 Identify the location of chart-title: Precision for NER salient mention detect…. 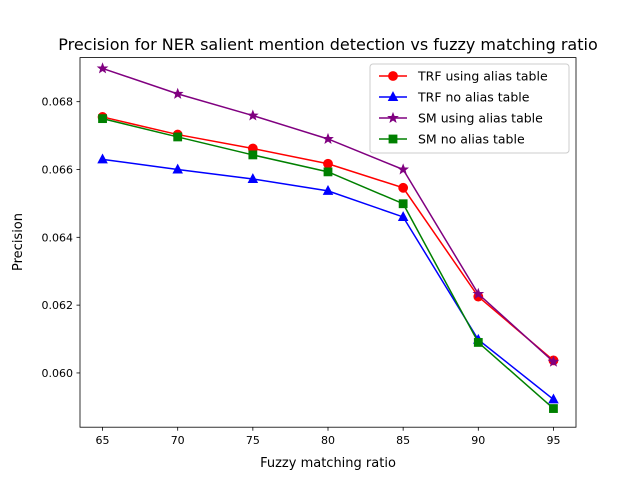
(328, 44).